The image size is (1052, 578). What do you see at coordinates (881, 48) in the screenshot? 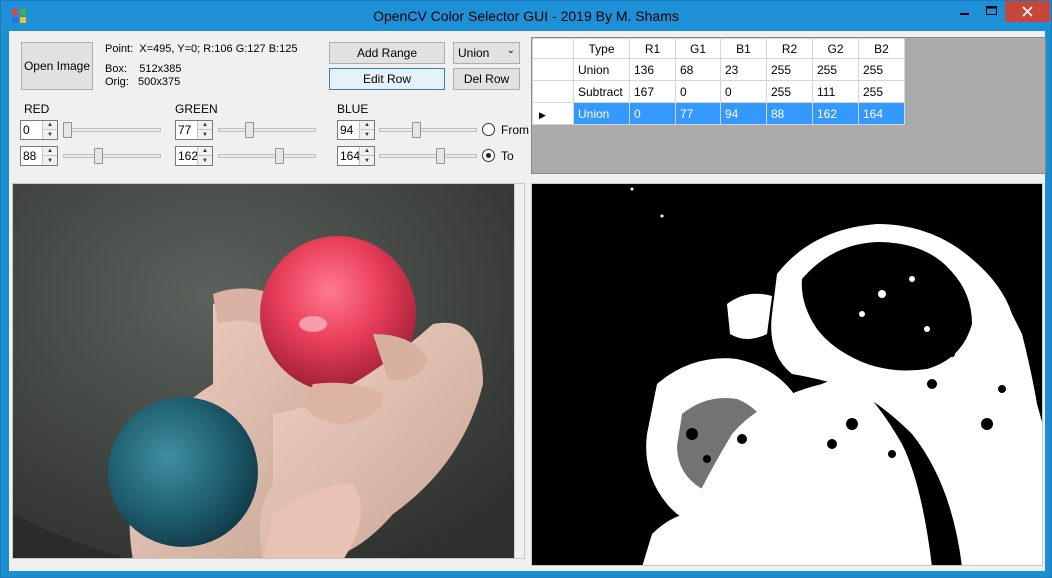
I see `column-header: B2` at bounding box center [881, 48].